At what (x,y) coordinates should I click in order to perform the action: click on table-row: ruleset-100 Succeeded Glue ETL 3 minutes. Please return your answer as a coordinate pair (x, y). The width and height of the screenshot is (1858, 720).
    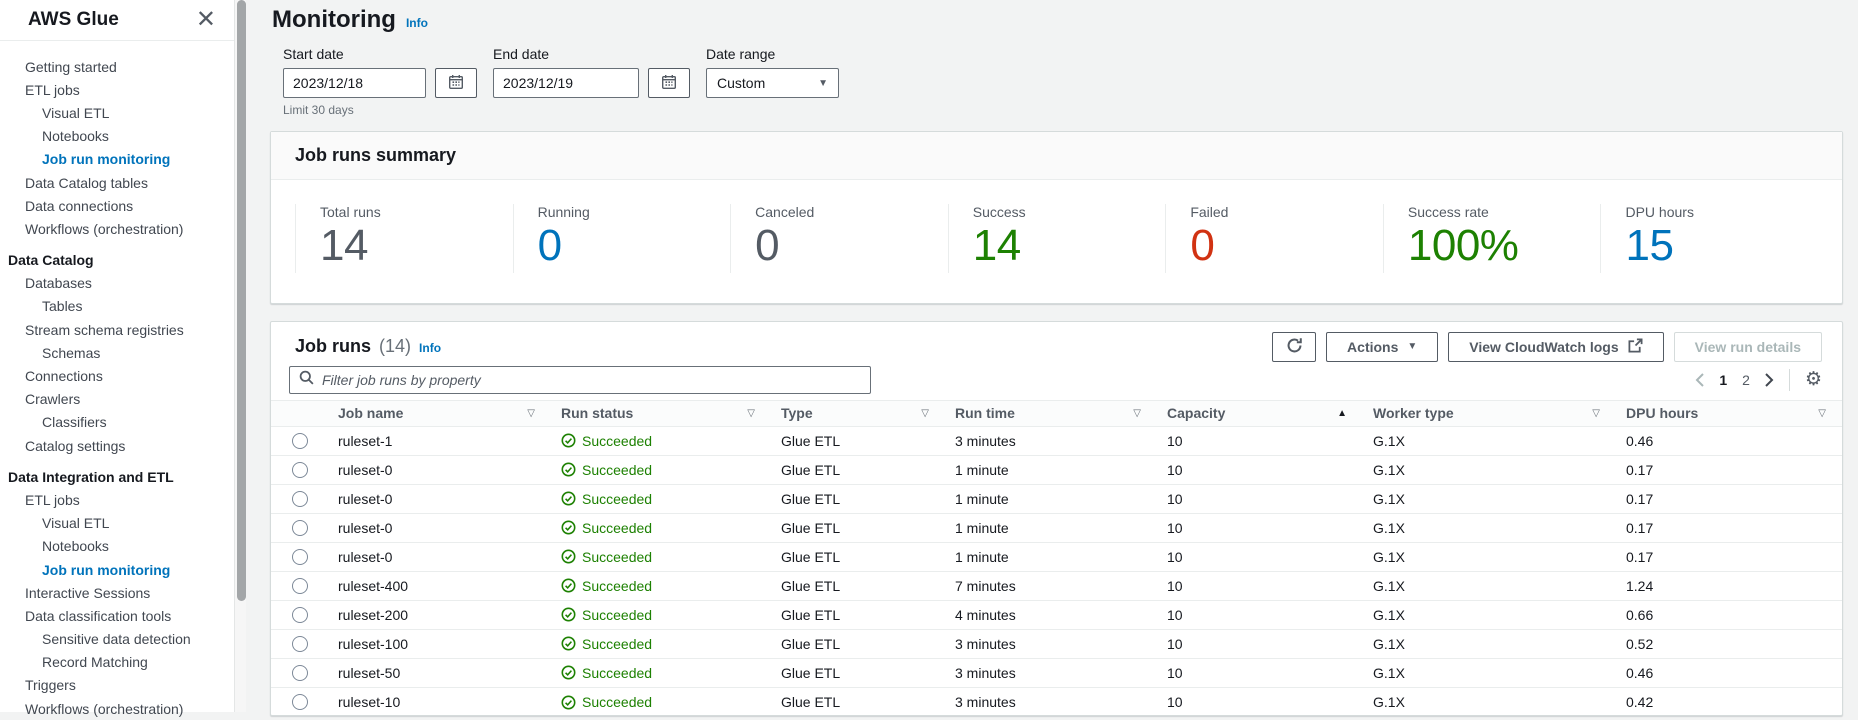
    Looking at the image, I should click on (1056, 644).